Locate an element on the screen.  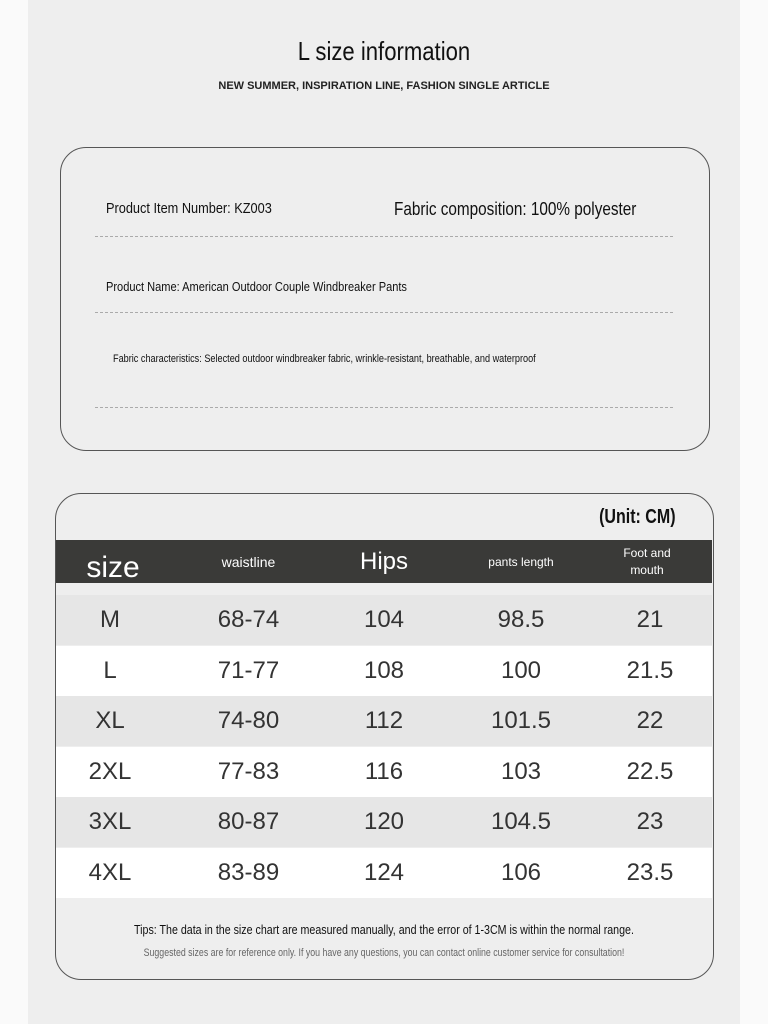
table-cell: 103 is located at coordinates (521, 771).